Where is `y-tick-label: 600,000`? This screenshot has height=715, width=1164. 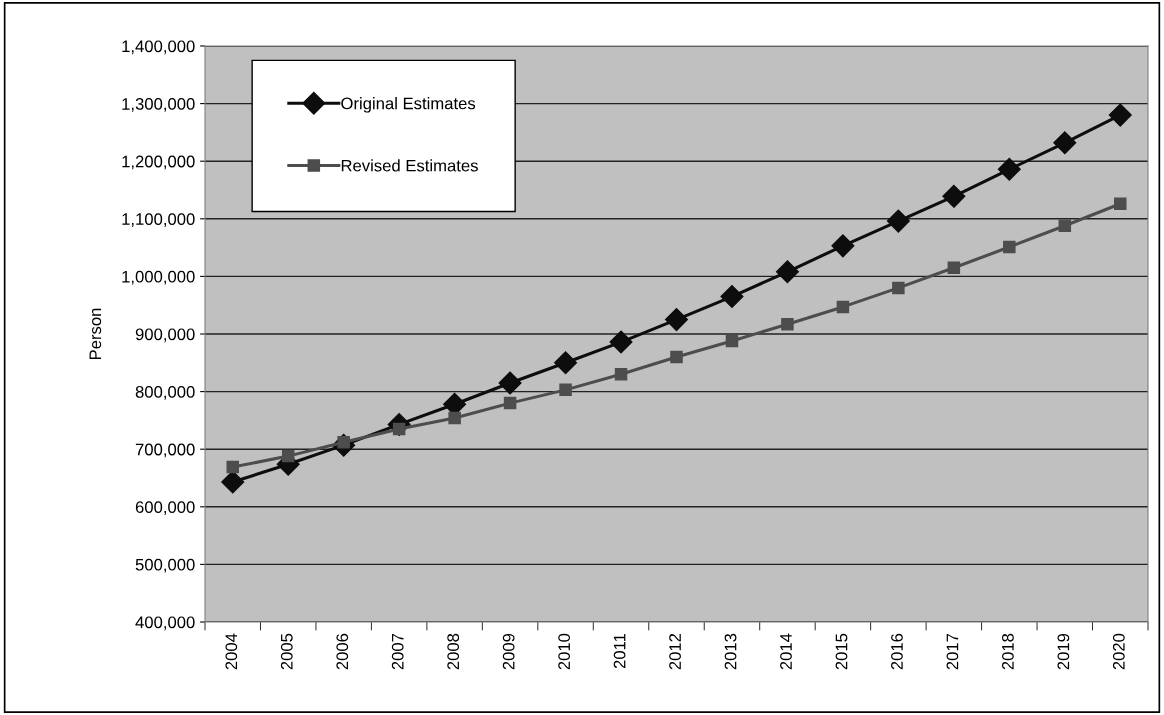
y-tick-label: 600,000 is located at coordinates (165, 508).